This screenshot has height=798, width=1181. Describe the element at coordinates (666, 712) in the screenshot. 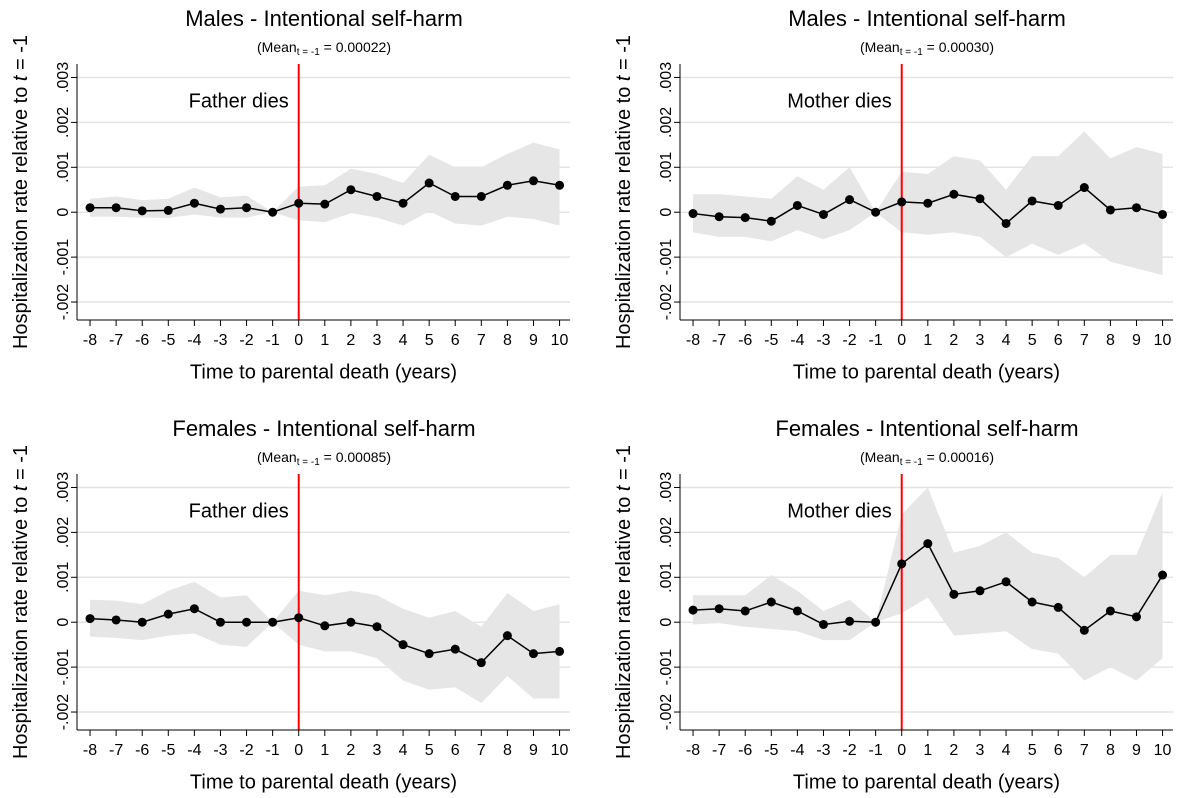

I see `y-tick-label: -.002` at that location.